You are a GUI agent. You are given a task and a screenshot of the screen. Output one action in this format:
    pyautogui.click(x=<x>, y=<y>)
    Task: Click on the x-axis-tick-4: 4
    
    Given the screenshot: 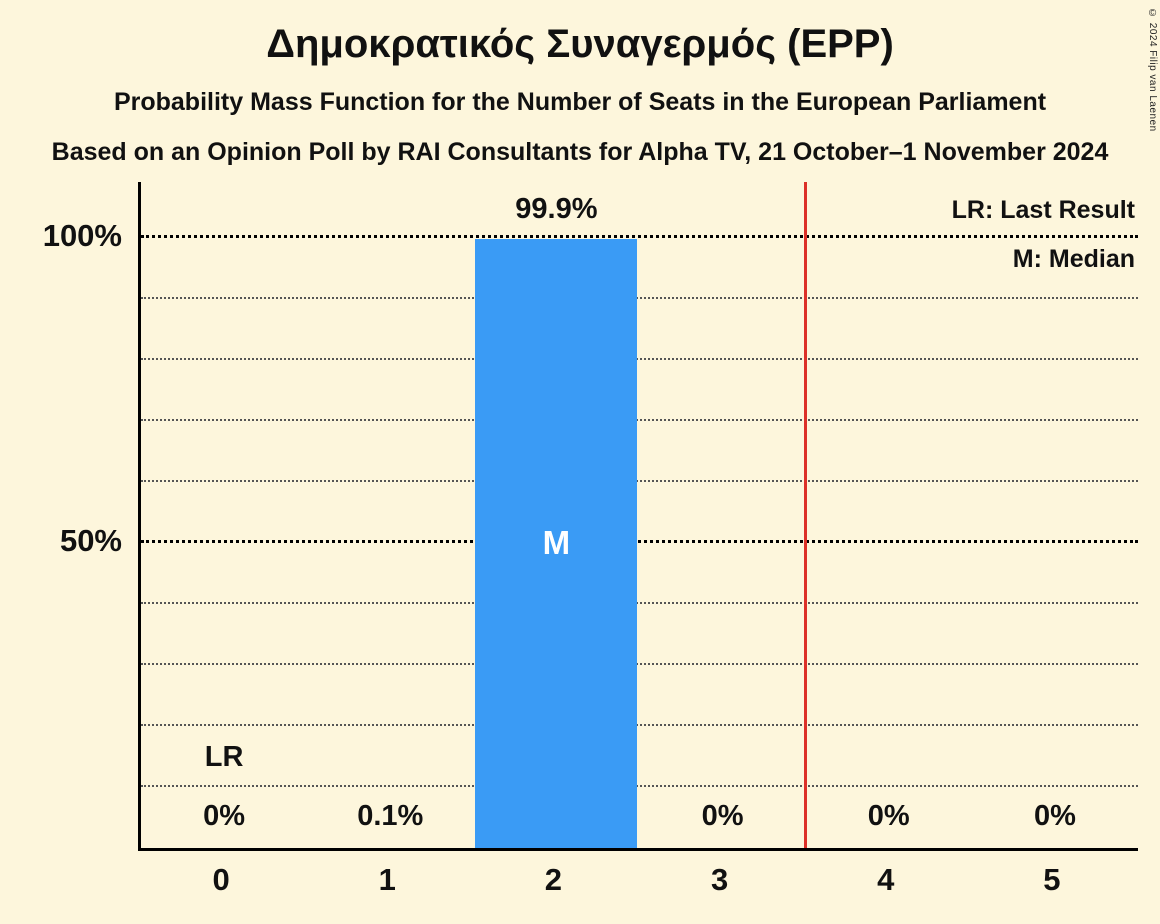 What is the action you would take?
    pyautogui.click(x=886, y=879)
    